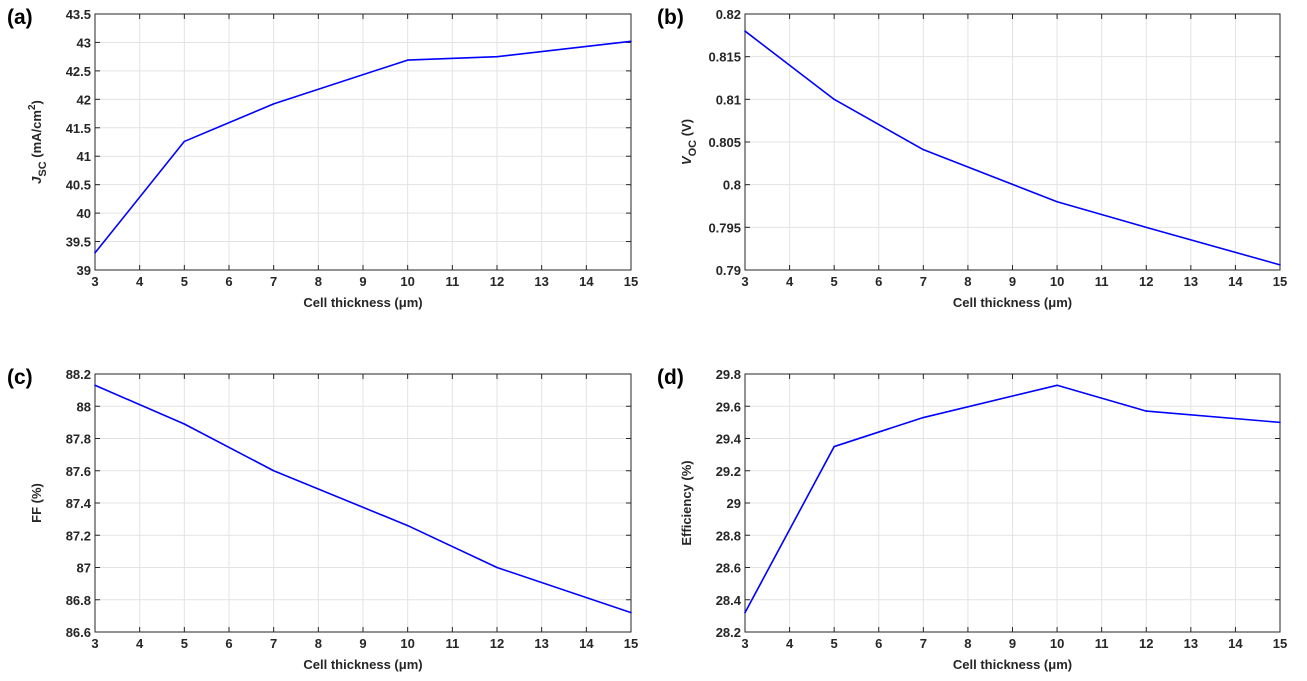 This screenshot has width=1307, height=681. I want to click on y-tick-label: 0.8, so click(732, 185).